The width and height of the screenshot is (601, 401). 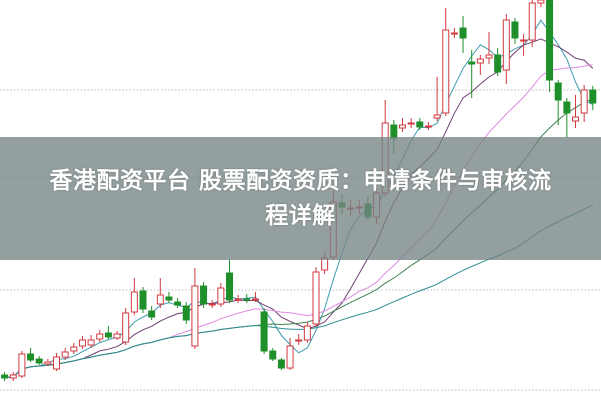 What do you see at coordinates (300, 215) in the screenshot?
I see `title-line-2: 程详解` at bounding box center [300, 215].